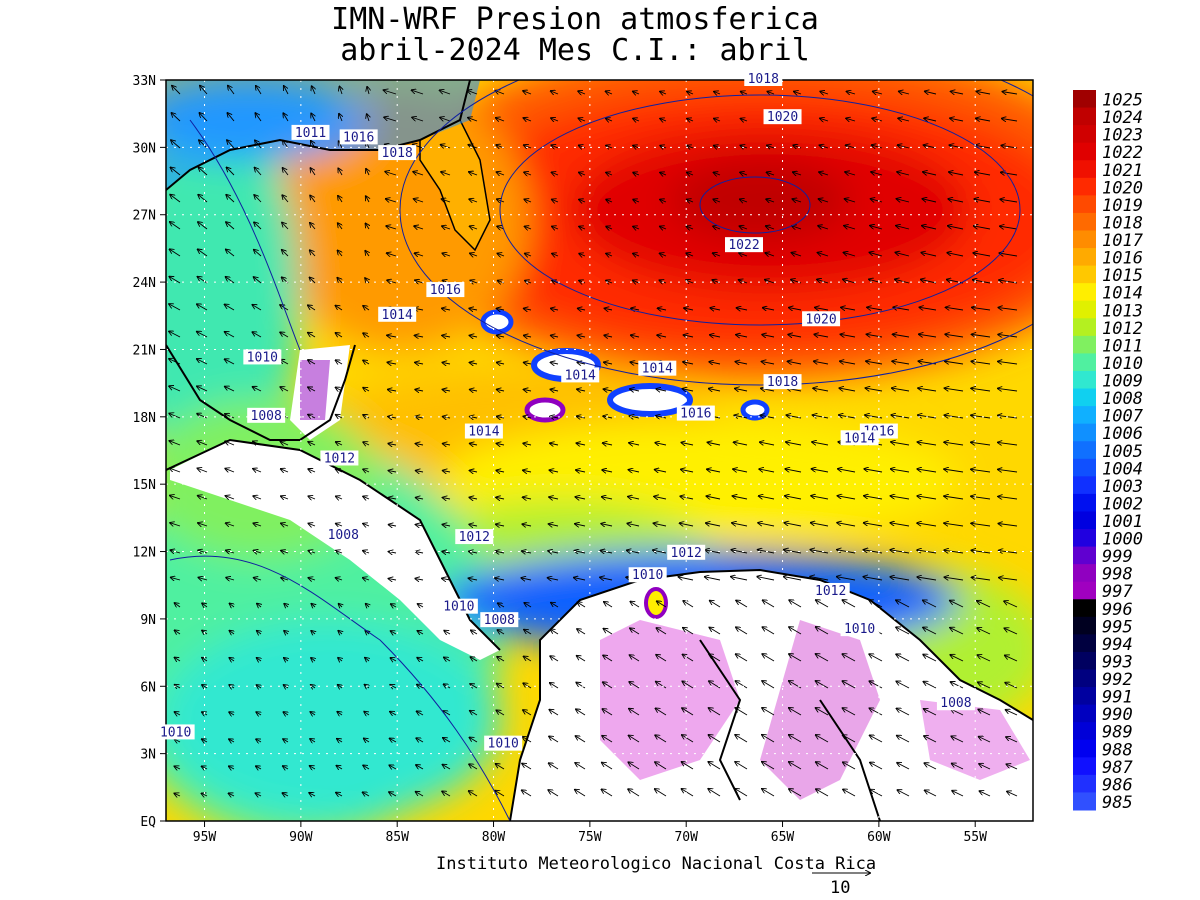 Image resolution: width=1200 pixels, height=900 pixels. I want to click on colorbar-label: 1017, so click(1123, 241).